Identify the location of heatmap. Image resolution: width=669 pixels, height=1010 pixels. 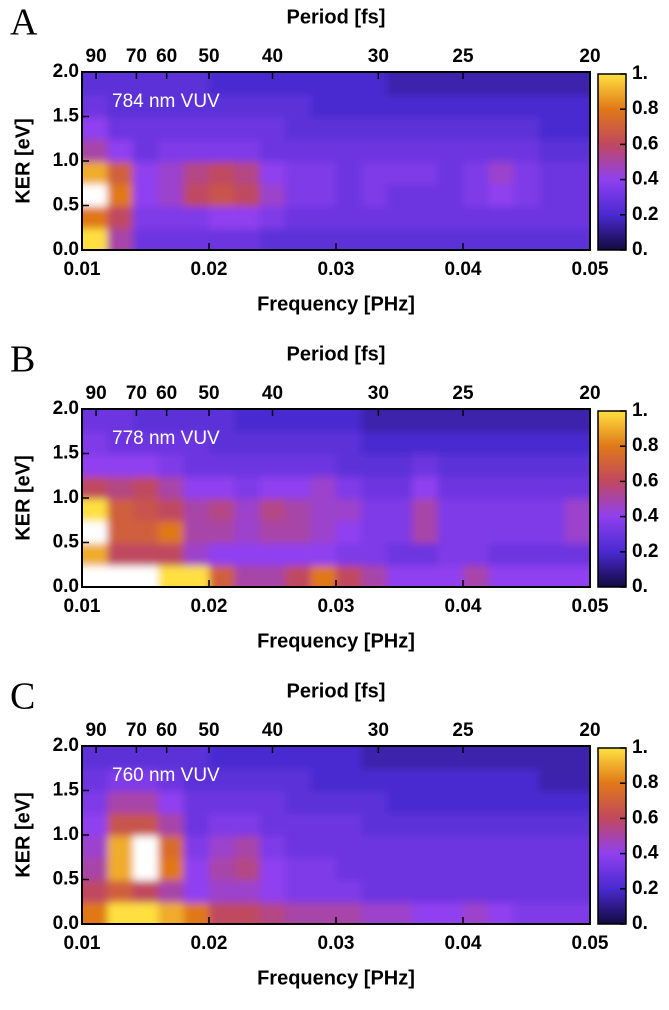
(336, 498).